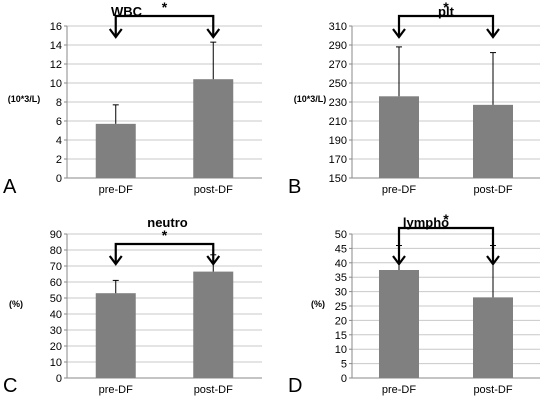  Describe the element at coordinates (127, 11) in the screenshot. I see `chart-title: WBC` at that location.